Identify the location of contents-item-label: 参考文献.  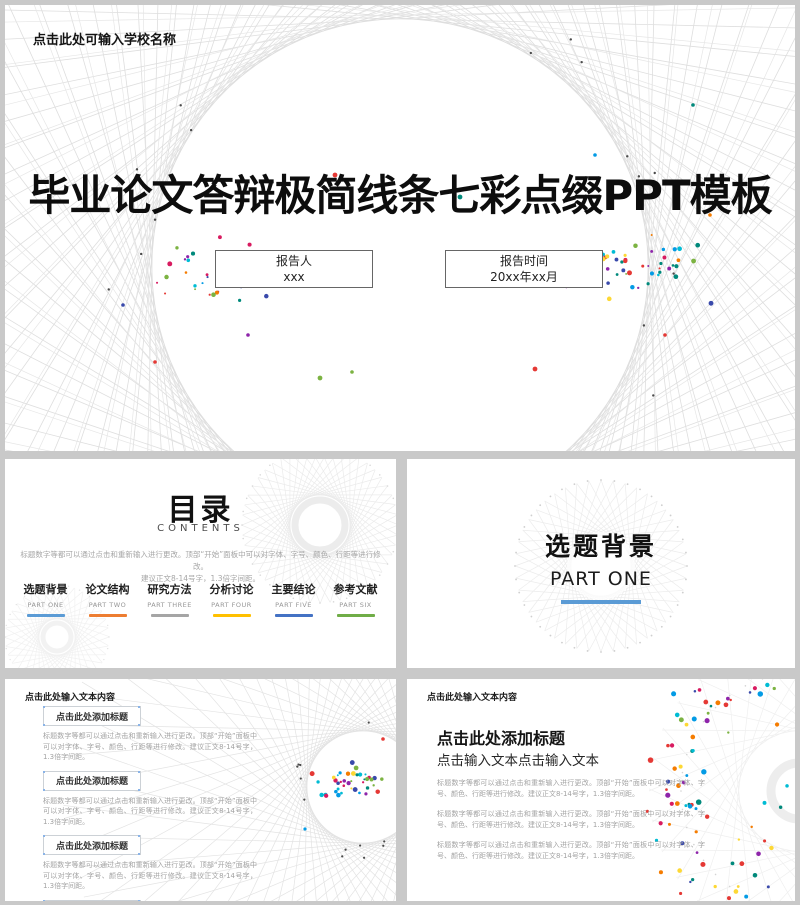
(355, 589).